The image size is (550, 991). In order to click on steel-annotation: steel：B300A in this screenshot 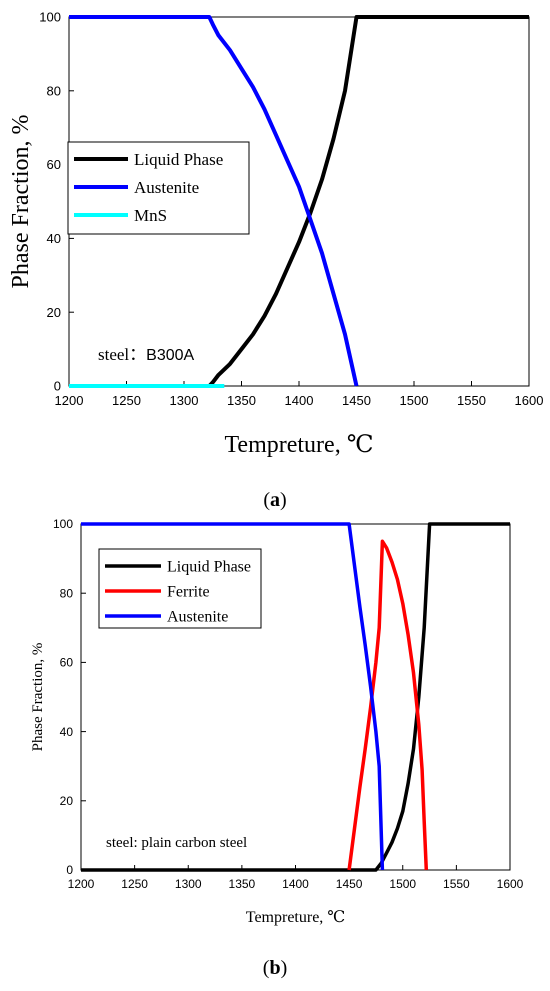, I will do `click(146, 354)`.